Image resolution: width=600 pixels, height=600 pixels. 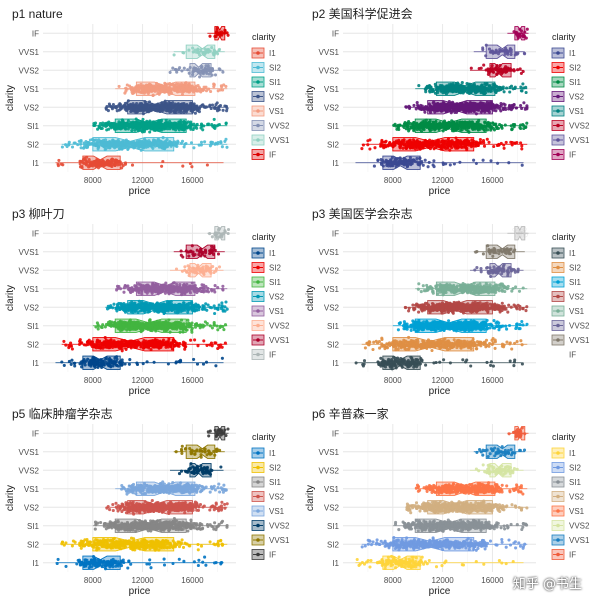 What do you see at coordinates (329, 70) in the screenshot?
I see `y-tick-label: VVS2` at bounding box center [329, 70].